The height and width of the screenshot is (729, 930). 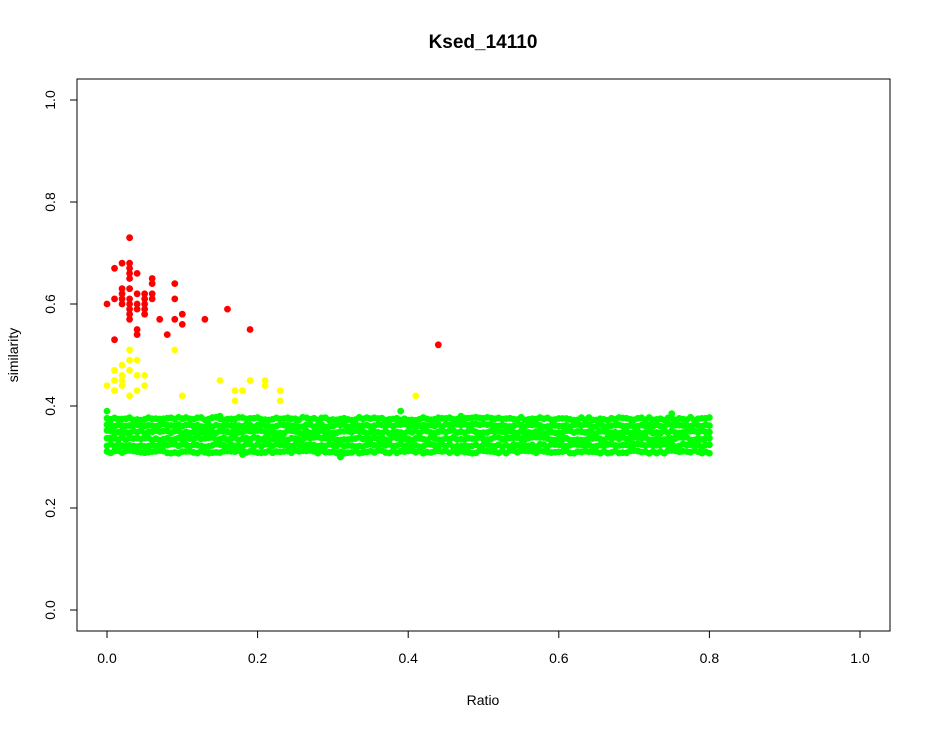 I want to click on y-tick-label: 0.4, so click(x=50, y=406).